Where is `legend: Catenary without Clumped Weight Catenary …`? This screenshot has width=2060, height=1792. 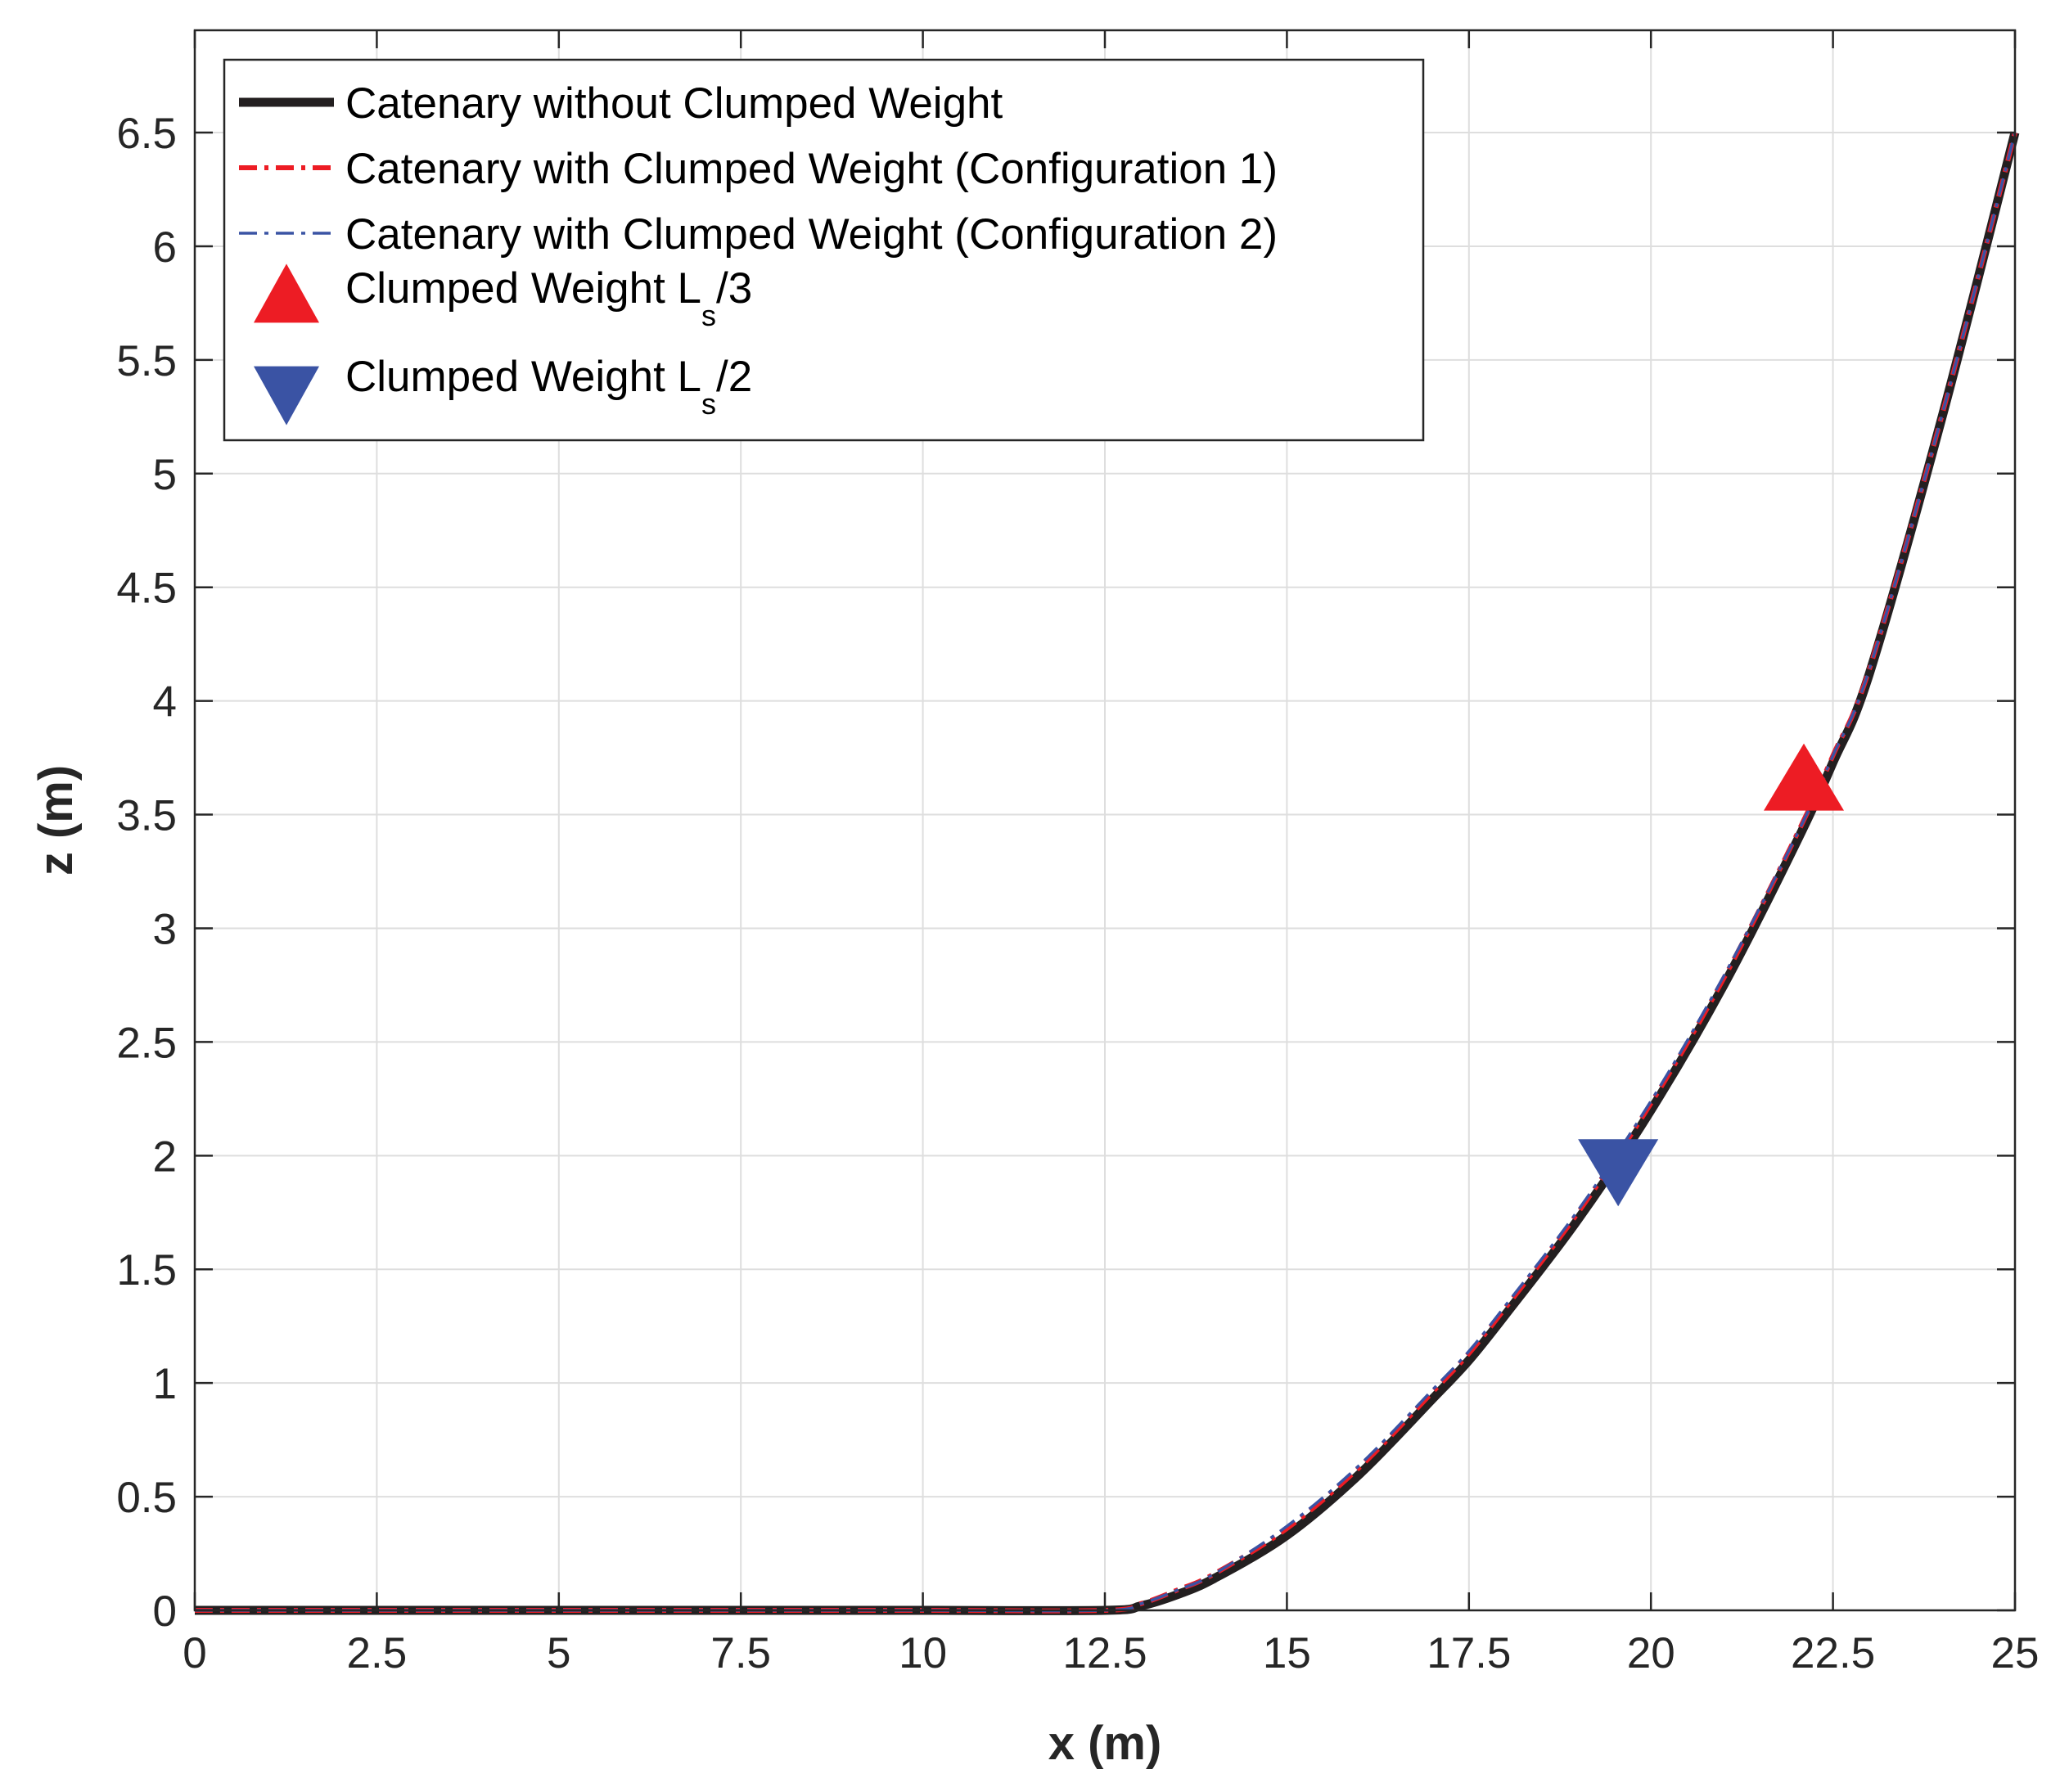
legend: Catenary without Clumped Weight Catenary … is located at coordinates (824, 250).